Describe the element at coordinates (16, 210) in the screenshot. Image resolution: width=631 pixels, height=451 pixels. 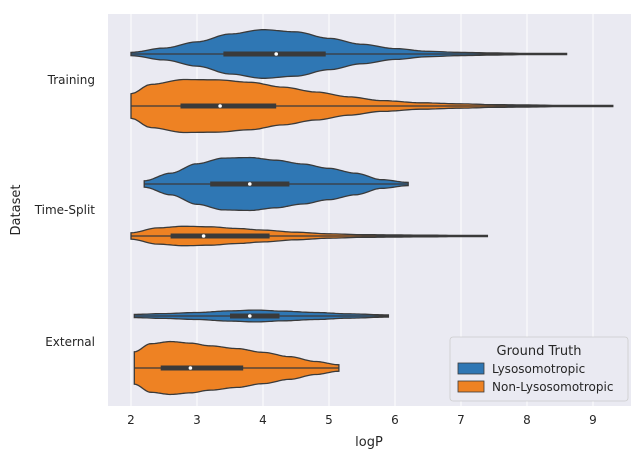
I see `y-axis-label: Dataset` at that location.